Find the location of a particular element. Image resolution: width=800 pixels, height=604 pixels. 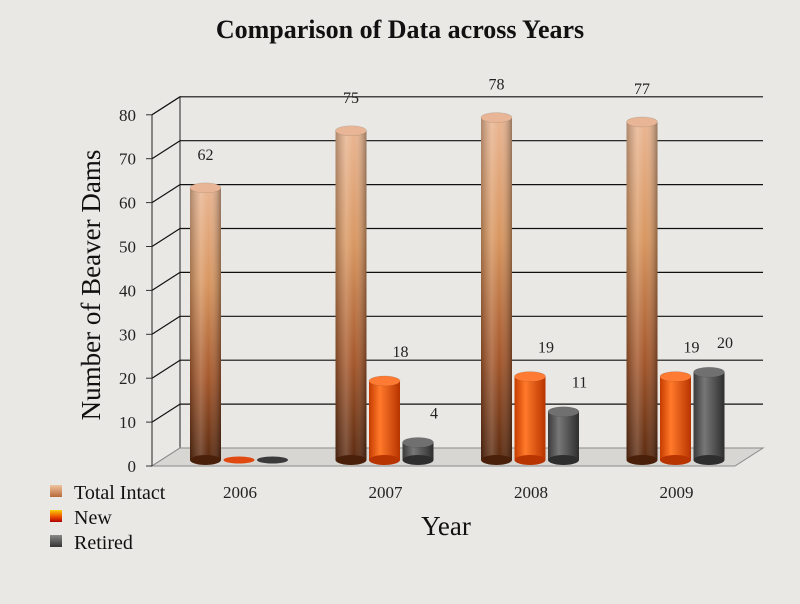

y-tick-label: 40 is located at coordinates (127, 290).